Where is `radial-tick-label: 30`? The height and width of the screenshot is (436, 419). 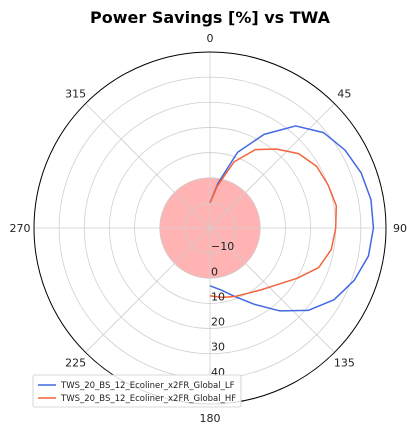
radial-tick-label: 30 is located at coordinates (218, 347).